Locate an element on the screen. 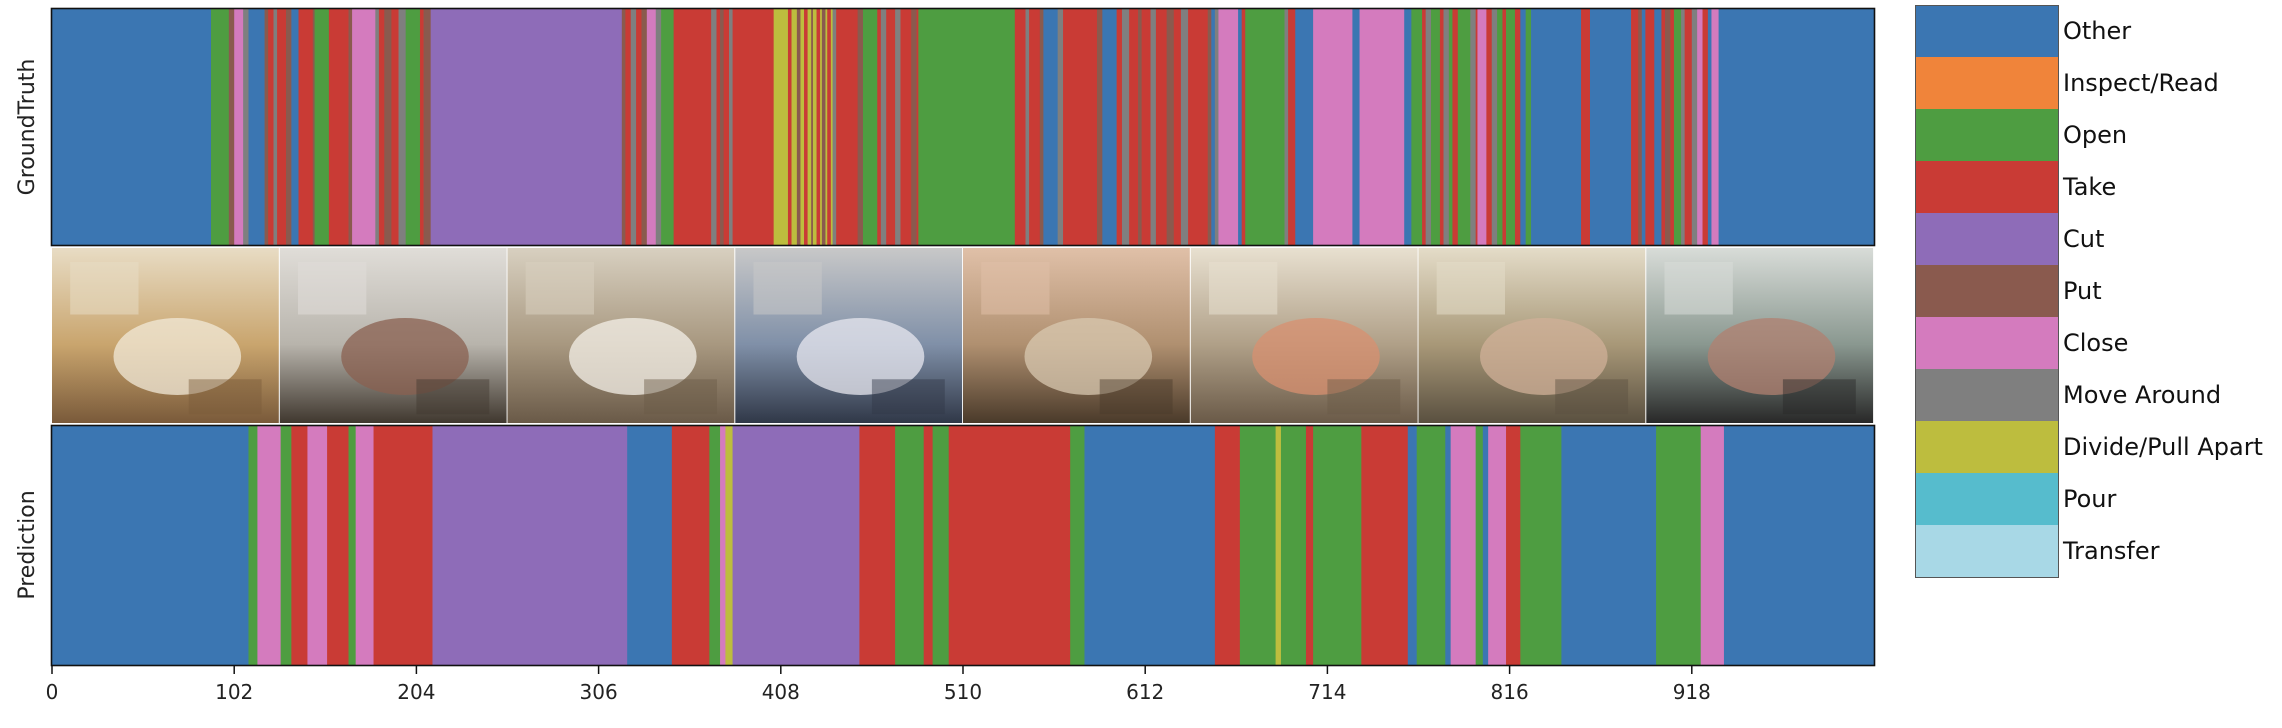 This screenshot has width=2282, height=728. x-tick-label-5: 510 is located at coordinates (963, 692).